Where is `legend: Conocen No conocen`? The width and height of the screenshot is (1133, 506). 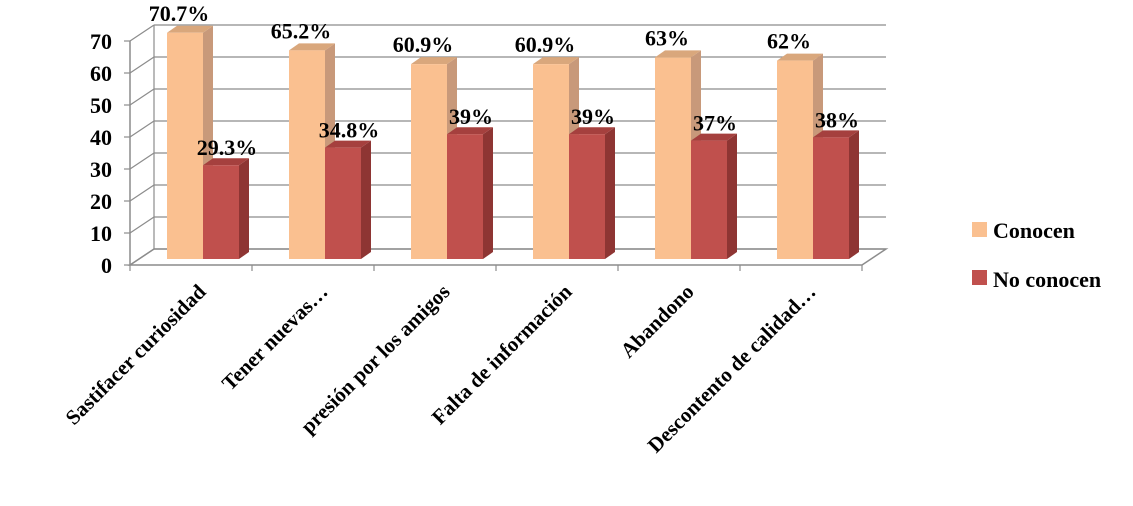
legend: Conocen No conocen is located at coordinates (1036, 255).